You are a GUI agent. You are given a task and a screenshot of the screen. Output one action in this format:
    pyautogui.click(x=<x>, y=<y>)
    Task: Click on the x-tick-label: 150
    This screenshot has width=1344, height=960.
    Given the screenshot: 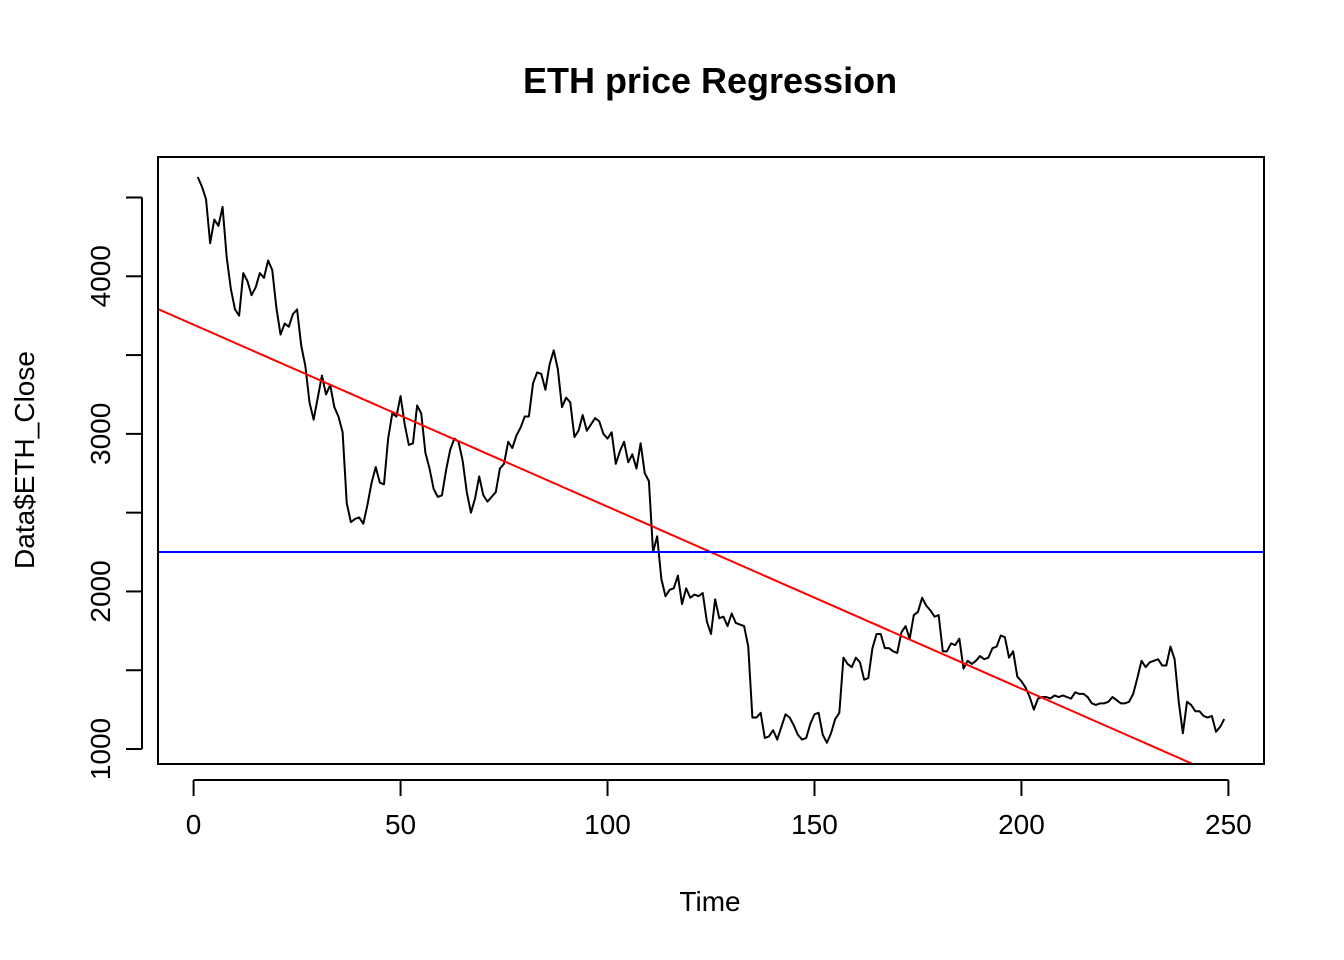 What is the action you would take?
    pyautogui.click(x=814, y=824)
    